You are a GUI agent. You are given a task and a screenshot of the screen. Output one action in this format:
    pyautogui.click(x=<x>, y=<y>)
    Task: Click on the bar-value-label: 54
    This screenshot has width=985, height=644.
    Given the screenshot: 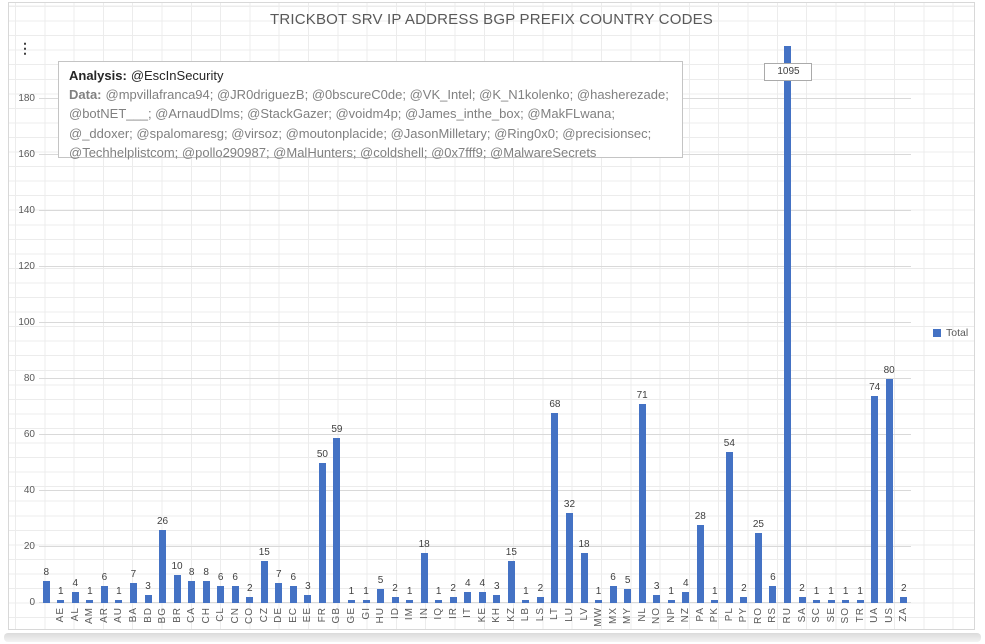 What is the action you would take?
    pyautogui.click(x=729, y=443)
    